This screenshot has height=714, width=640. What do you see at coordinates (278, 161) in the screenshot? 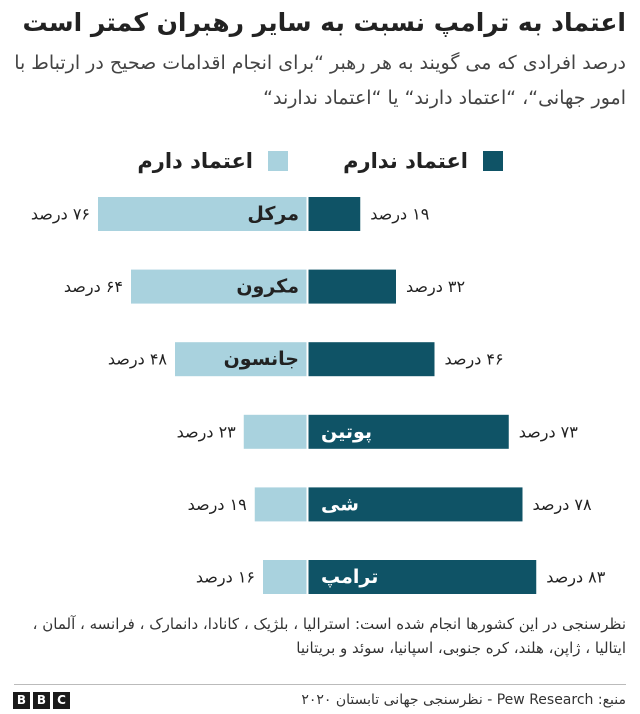
I see `legend-swatch-trust` at bounding box center [278, 161].